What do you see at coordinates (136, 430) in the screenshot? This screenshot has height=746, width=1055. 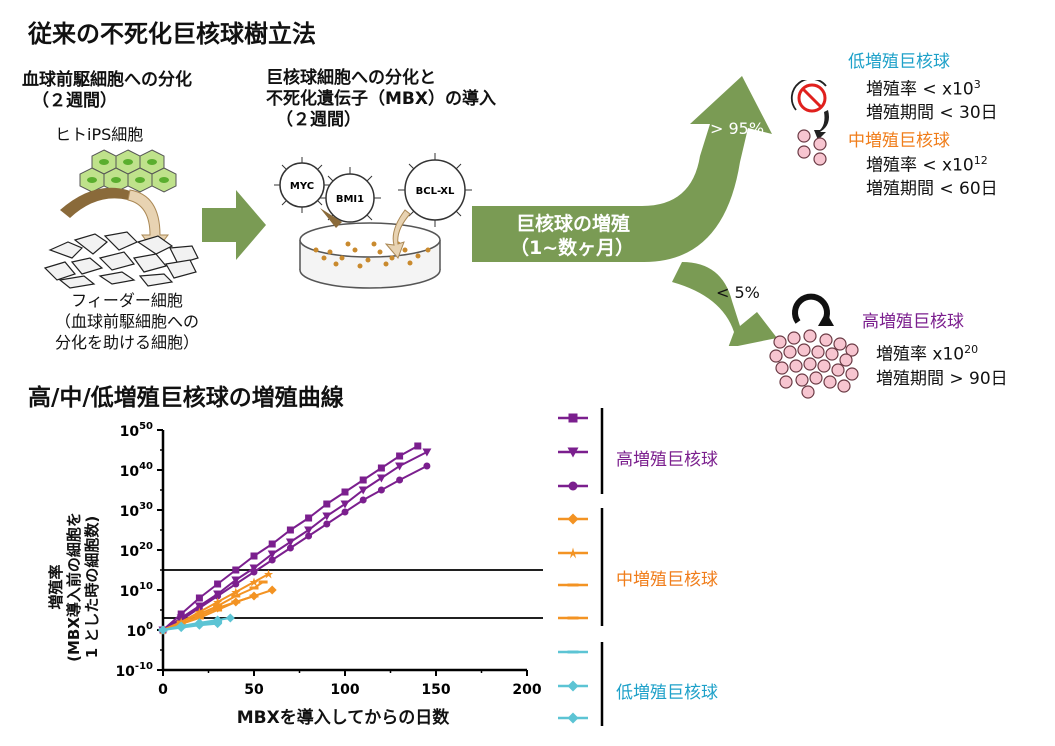 I see `y-tick-label: 1050` at bounding box center [136, 430].